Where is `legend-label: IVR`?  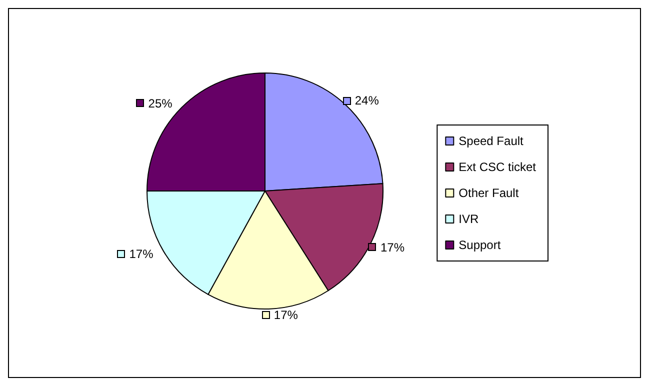 legend-label: IVR is located at coordinates (468, 219).